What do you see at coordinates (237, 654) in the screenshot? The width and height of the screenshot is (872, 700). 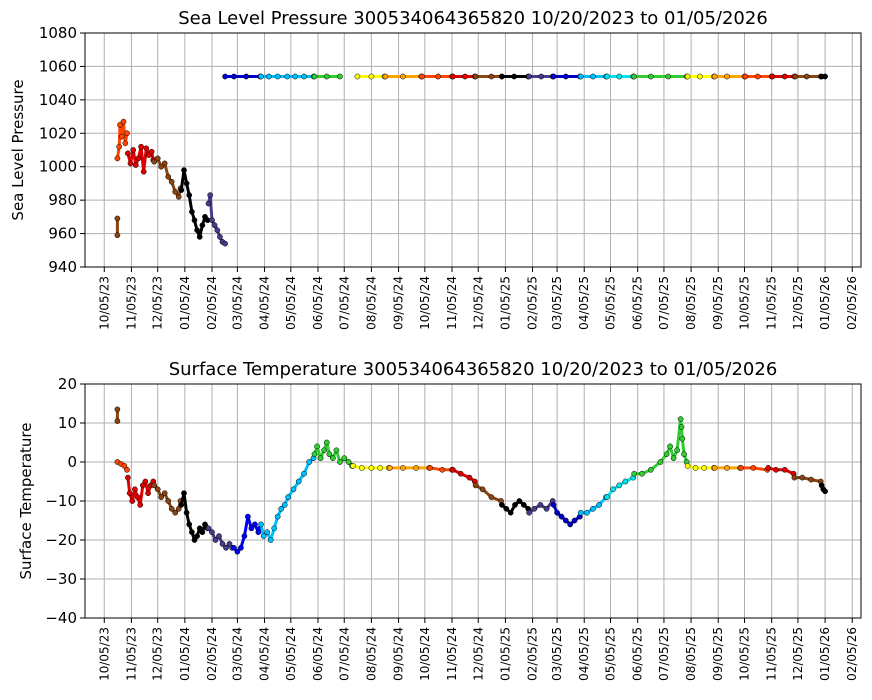 I see `x-tick-label: 03/05/24` at bounding box center [237, 654].